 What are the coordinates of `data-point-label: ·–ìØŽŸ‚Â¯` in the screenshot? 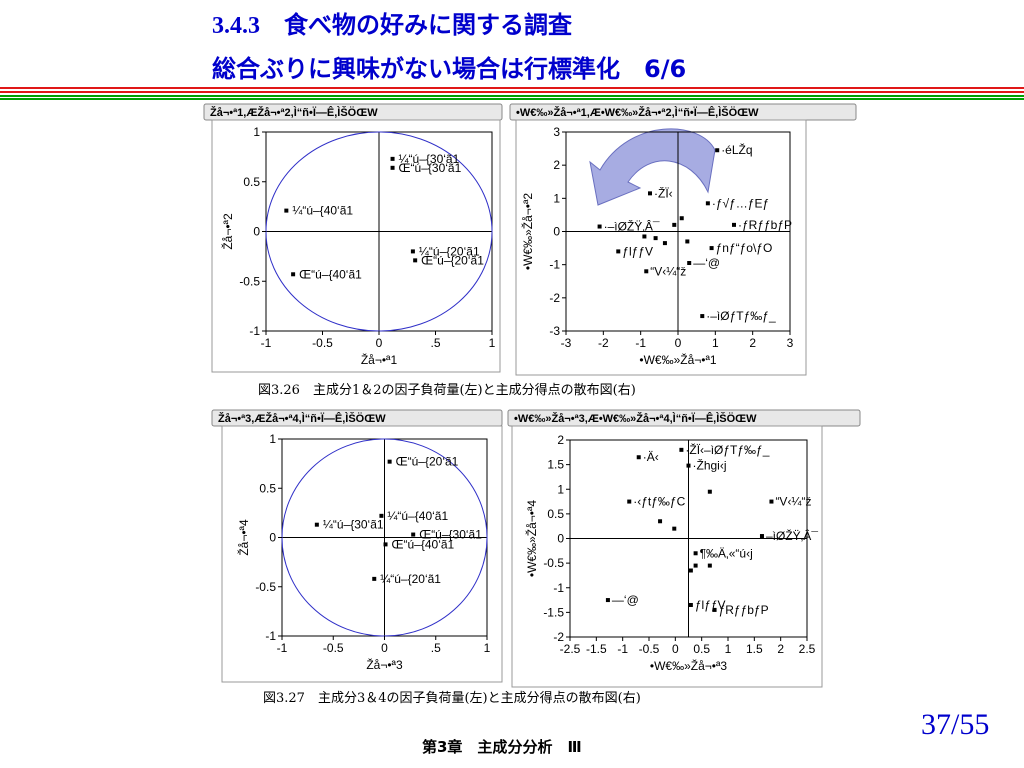 It's located at (632, 226).